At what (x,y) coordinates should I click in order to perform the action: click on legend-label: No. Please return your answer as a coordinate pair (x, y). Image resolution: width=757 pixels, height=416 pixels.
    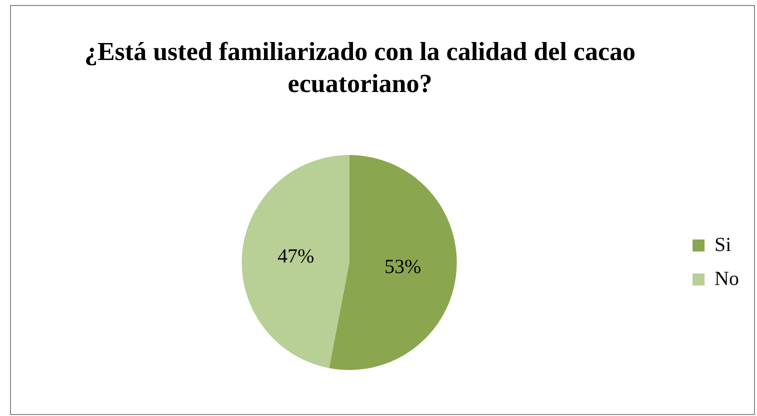
    Looking at the image, I should click on (727, 279).